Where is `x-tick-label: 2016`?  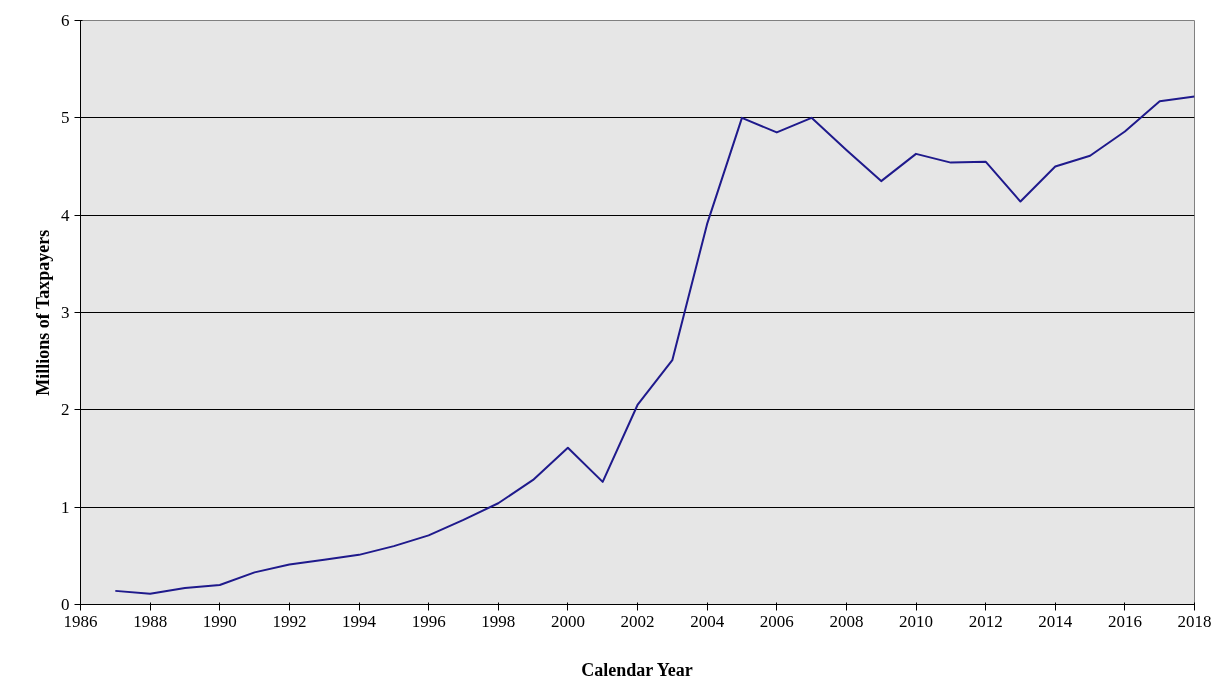
x-tick-label: 2016 is located at coordinates (1124, 621).